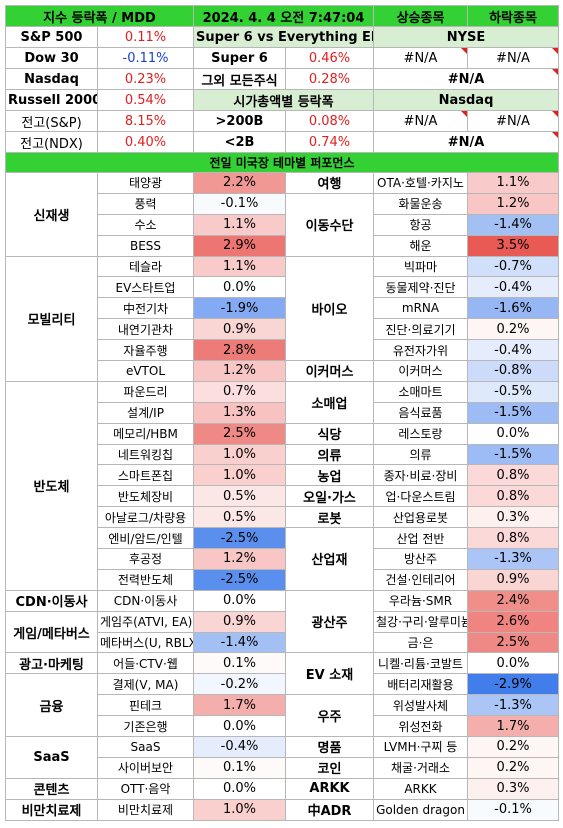 The height and width of the screenshot is (828, 563). I want to click on right-category: ARKK, so click(329, 788).